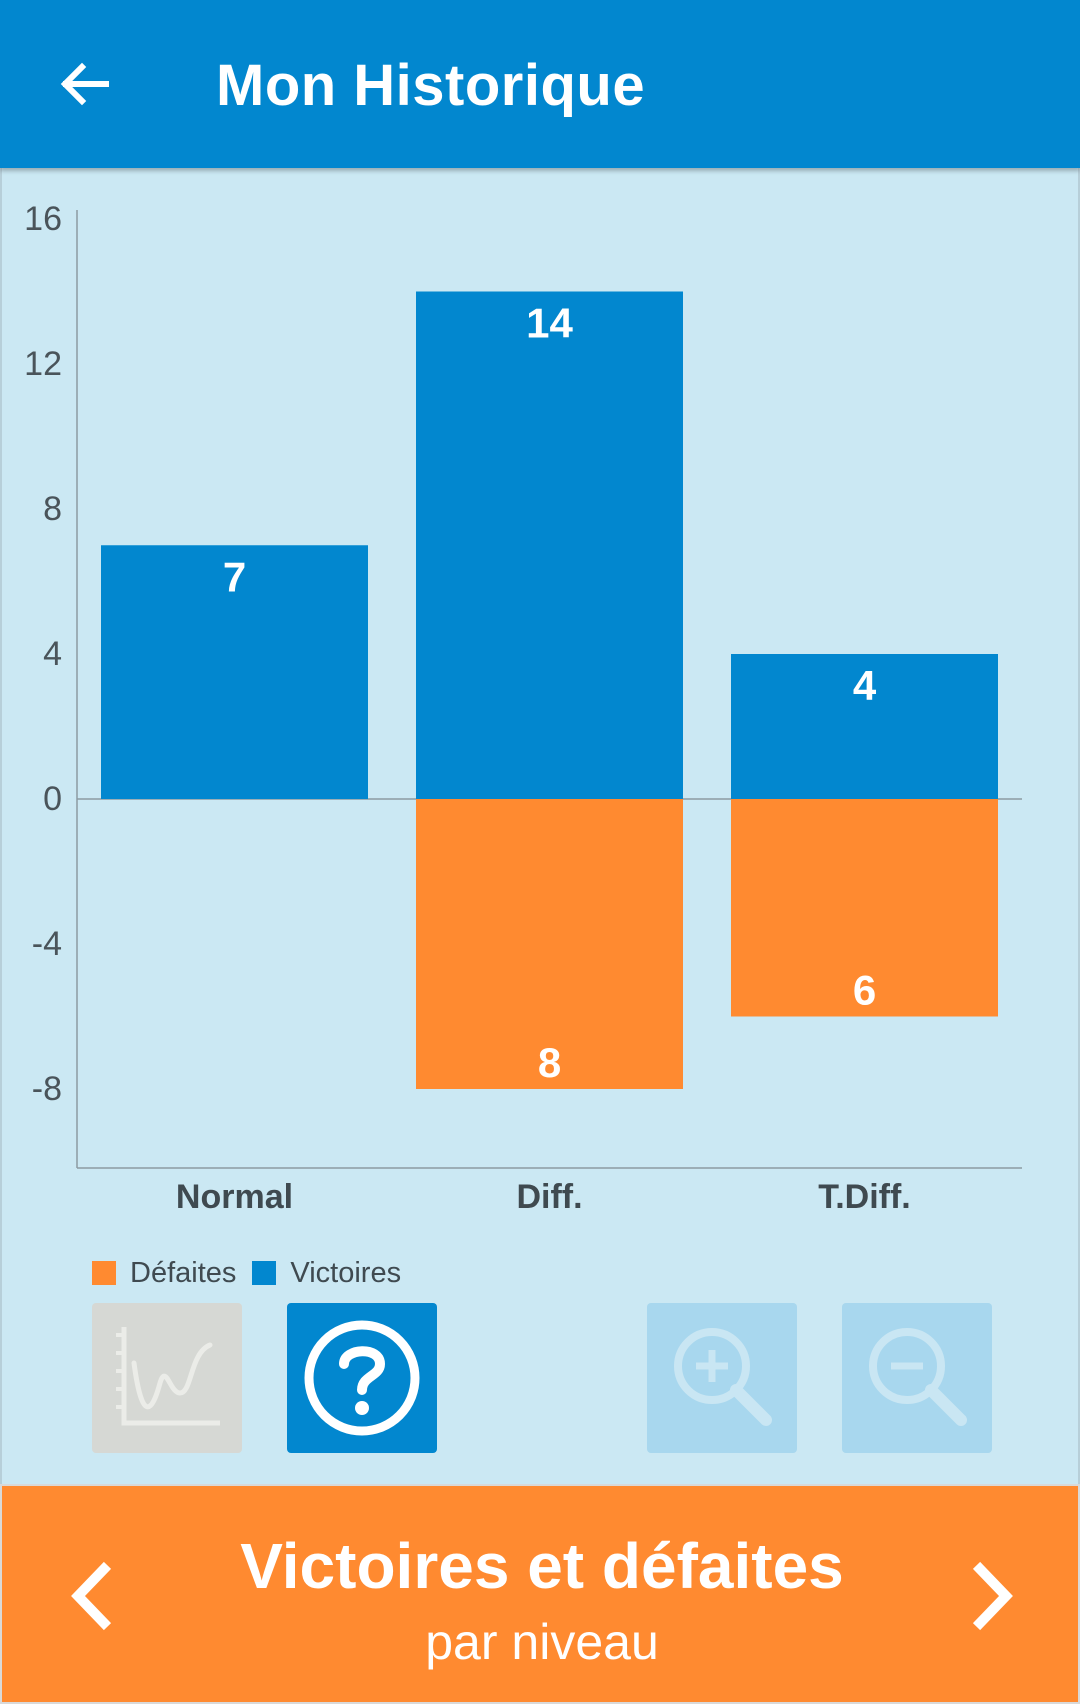 This screenshot has height=1704, width=1080. Describe the element at coordinates (431, 85) in the screenshot. I see `page-title: Mon Historique` at that location.